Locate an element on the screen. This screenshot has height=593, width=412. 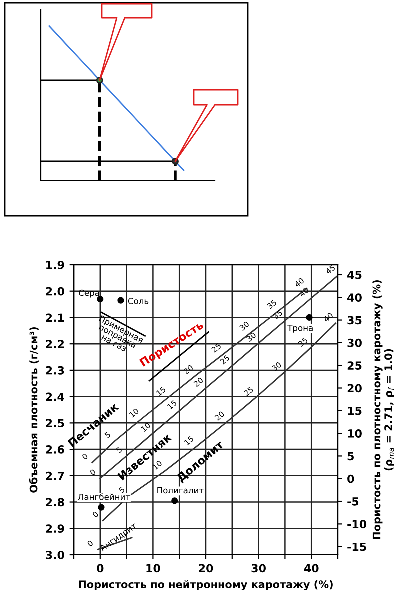
y-tick-label: 2.3 is located at coordinates (55, 370).